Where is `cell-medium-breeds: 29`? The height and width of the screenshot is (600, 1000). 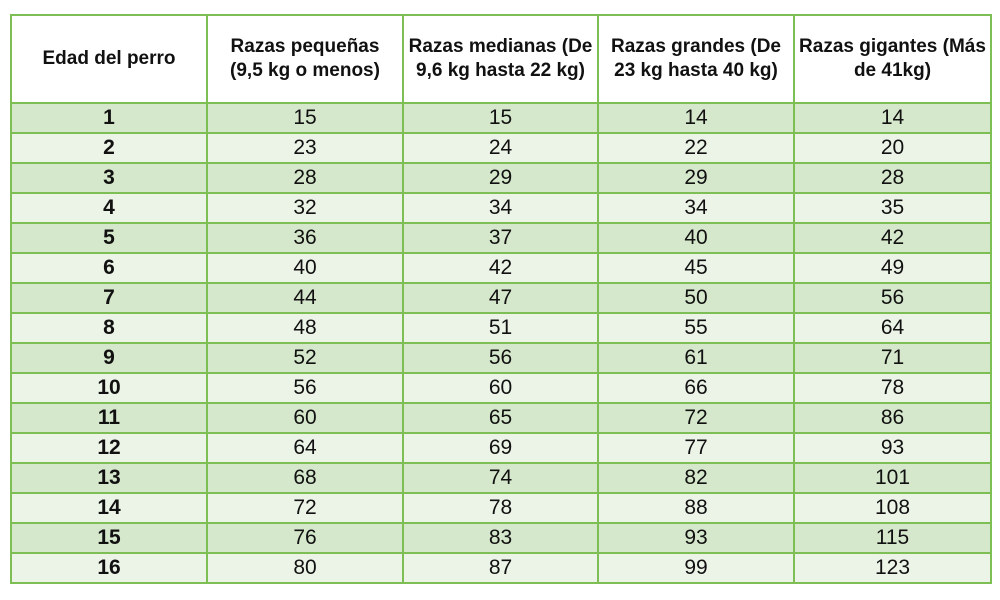 cell-medium-breeds: 29 is located at coordinates (500, 178).